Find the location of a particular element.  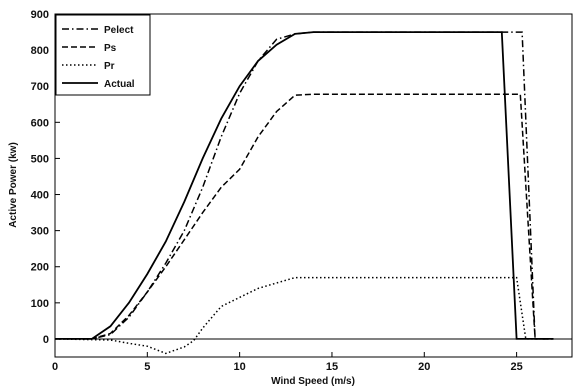

y-tick-label: 700 is located at coordinates (40, 87).